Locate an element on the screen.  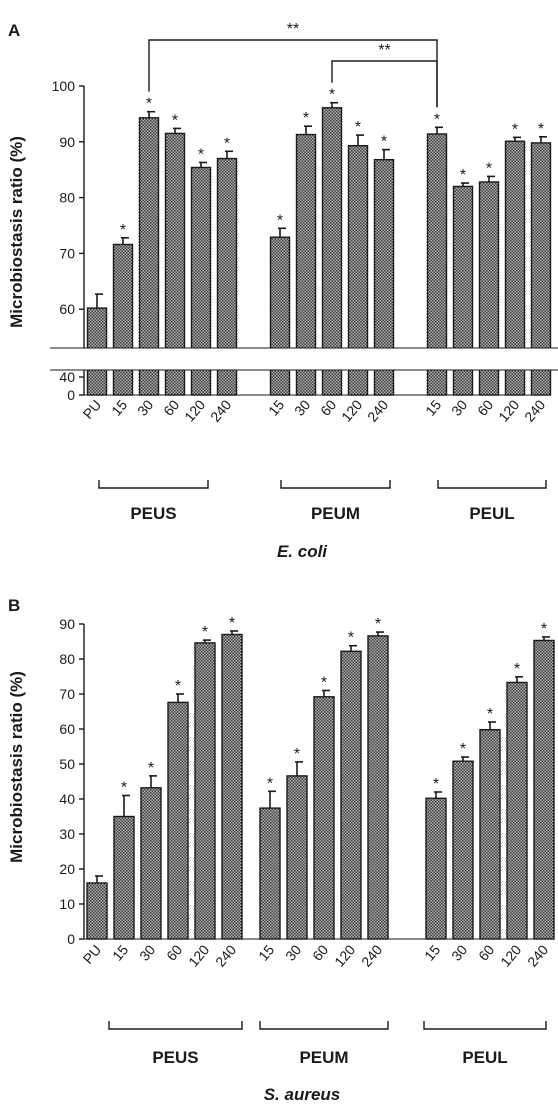
panel-a-x-tick-label: PU is located at coordinates (92, 409).